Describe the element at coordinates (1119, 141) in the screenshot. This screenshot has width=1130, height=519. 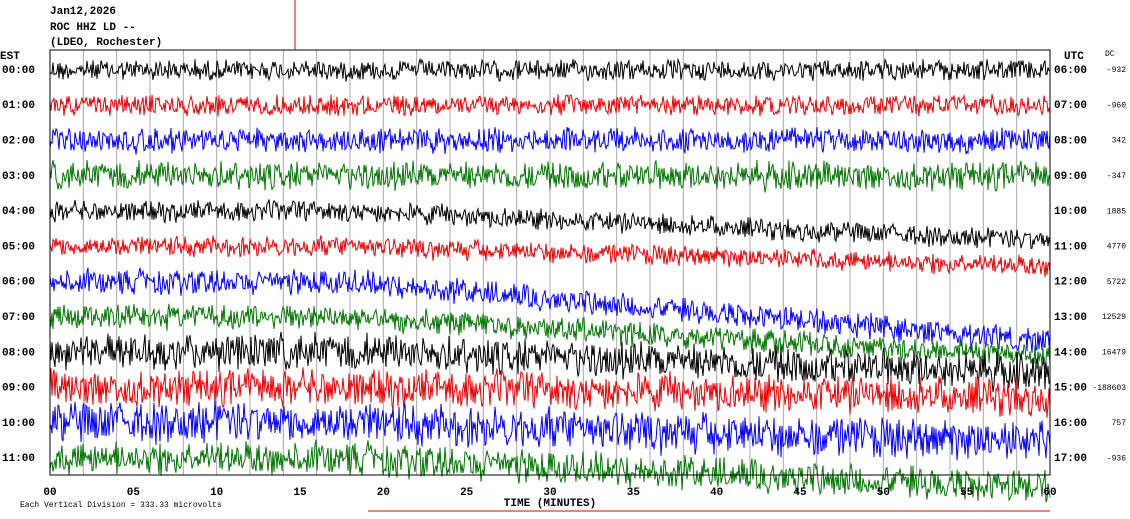
I see `dc-value: 342` at that location.